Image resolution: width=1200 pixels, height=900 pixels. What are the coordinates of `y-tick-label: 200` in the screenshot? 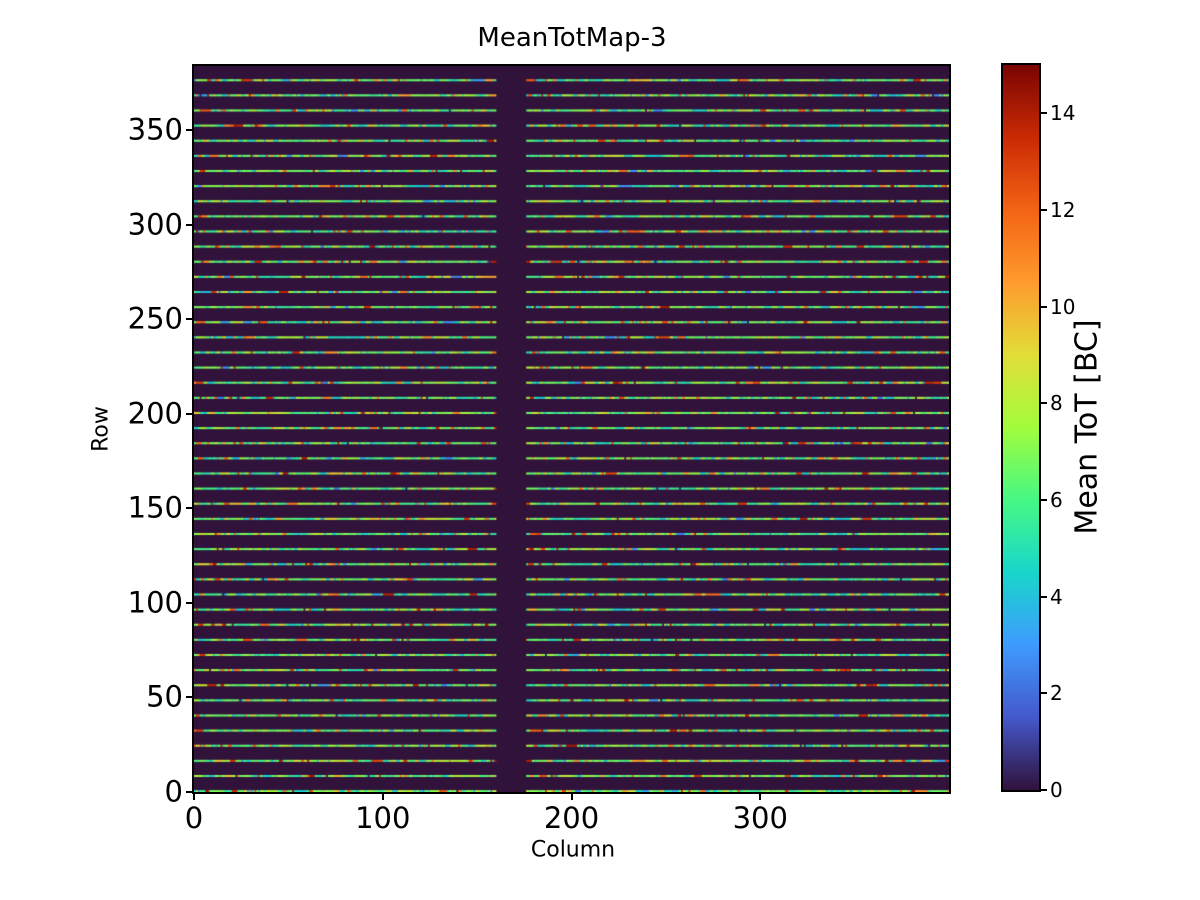 It's located at (155, 413).